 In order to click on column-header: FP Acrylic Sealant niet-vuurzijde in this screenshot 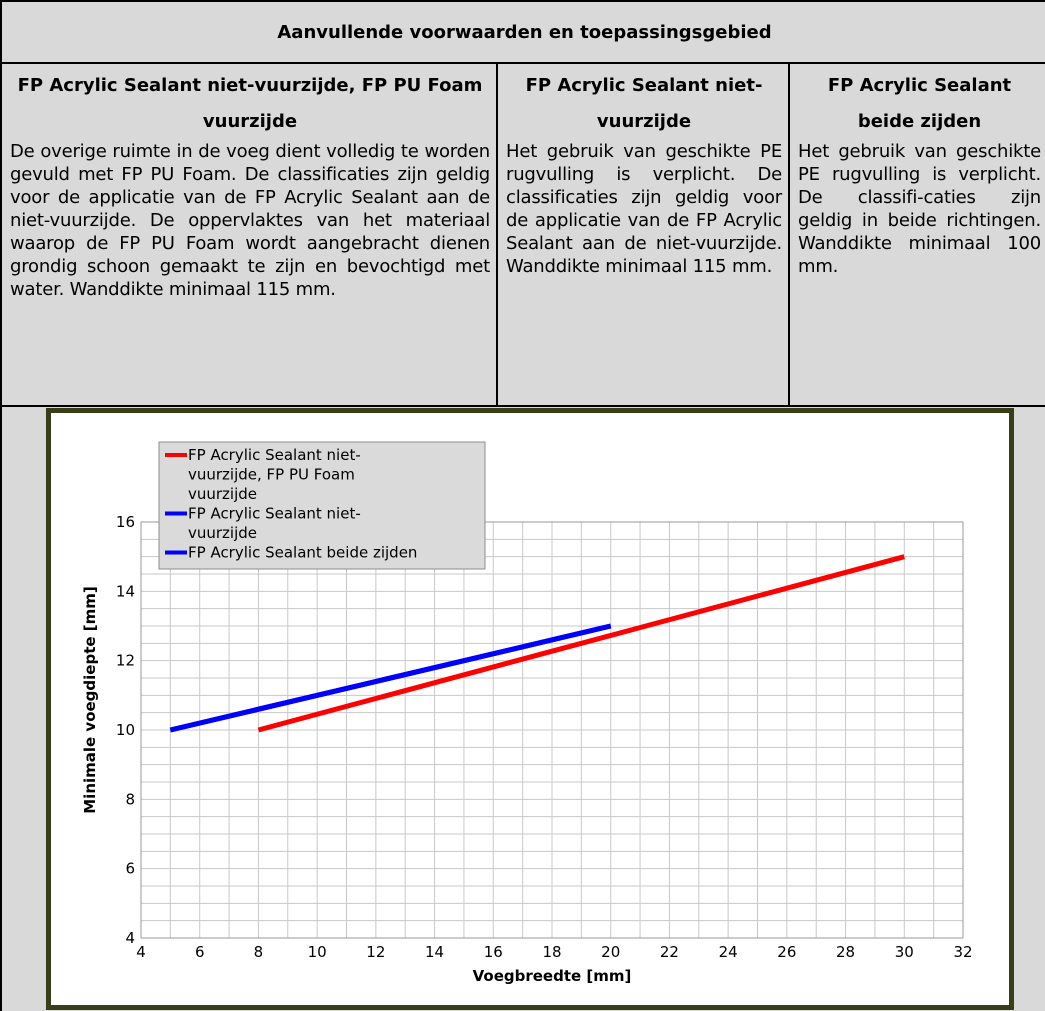, I will do `click(644, 103)`.